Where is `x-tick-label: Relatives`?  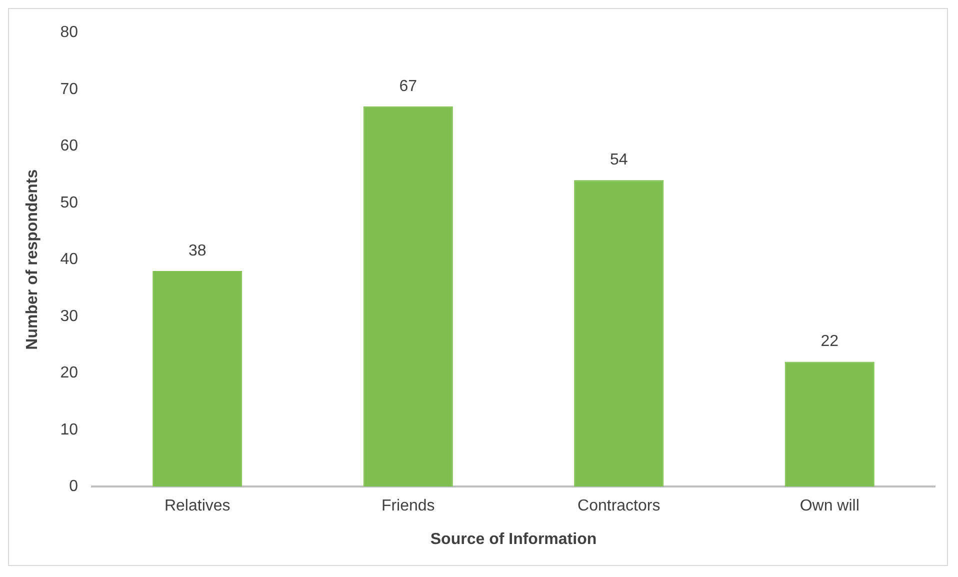
x-tick-label: Relatives is located at coordinates (197, 506).